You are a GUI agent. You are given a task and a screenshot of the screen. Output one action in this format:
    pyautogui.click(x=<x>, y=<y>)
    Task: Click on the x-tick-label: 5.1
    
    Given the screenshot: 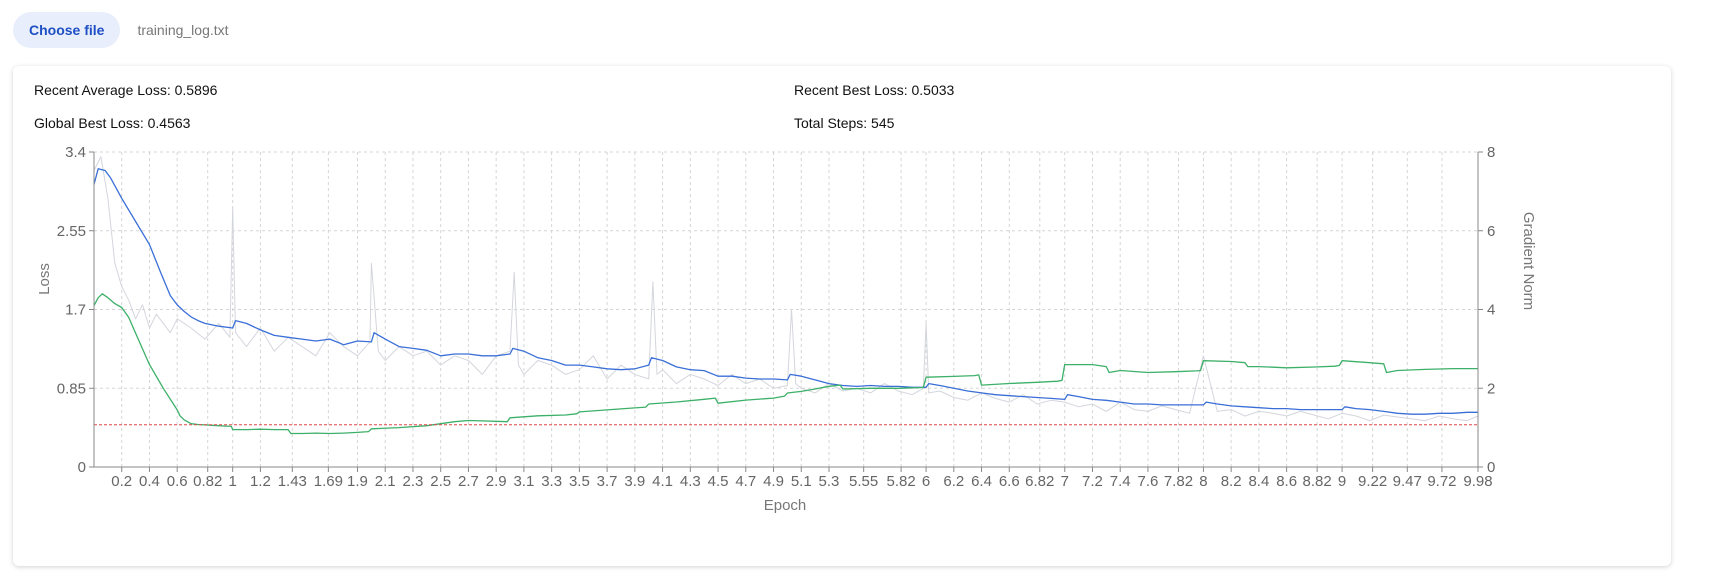 What is the action you would take?
    pyautogui.click(x=801, y=481)
    